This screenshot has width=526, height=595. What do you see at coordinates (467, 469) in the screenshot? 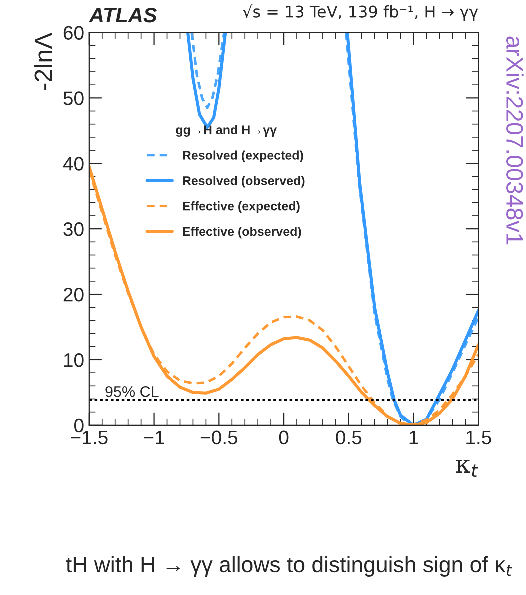
I see `x-axis-title: κ$_{t}$` at bounding box center [467, 469].